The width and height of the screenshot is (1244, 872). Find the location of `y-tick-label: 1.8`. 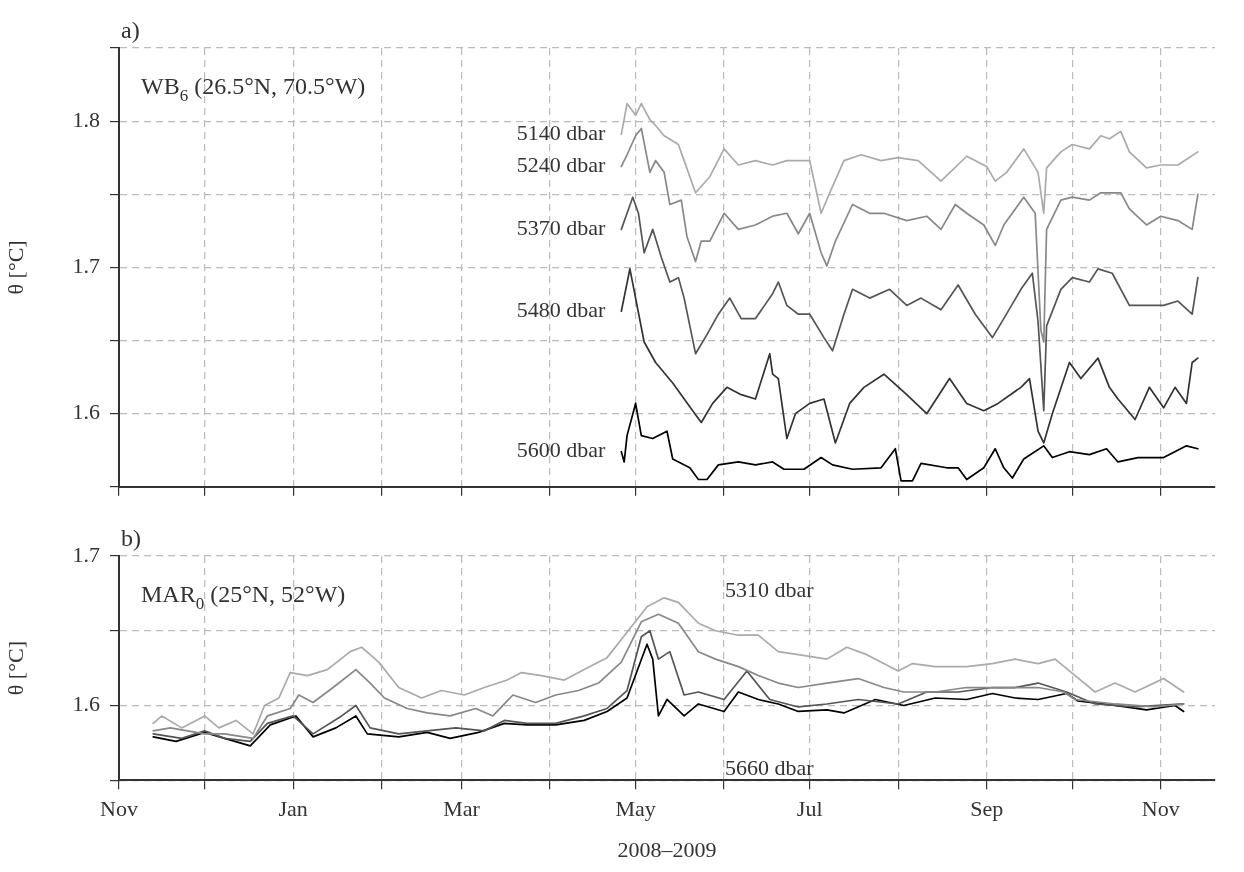

y-tick-label: 1.8 is located at coordinates (86, 119).